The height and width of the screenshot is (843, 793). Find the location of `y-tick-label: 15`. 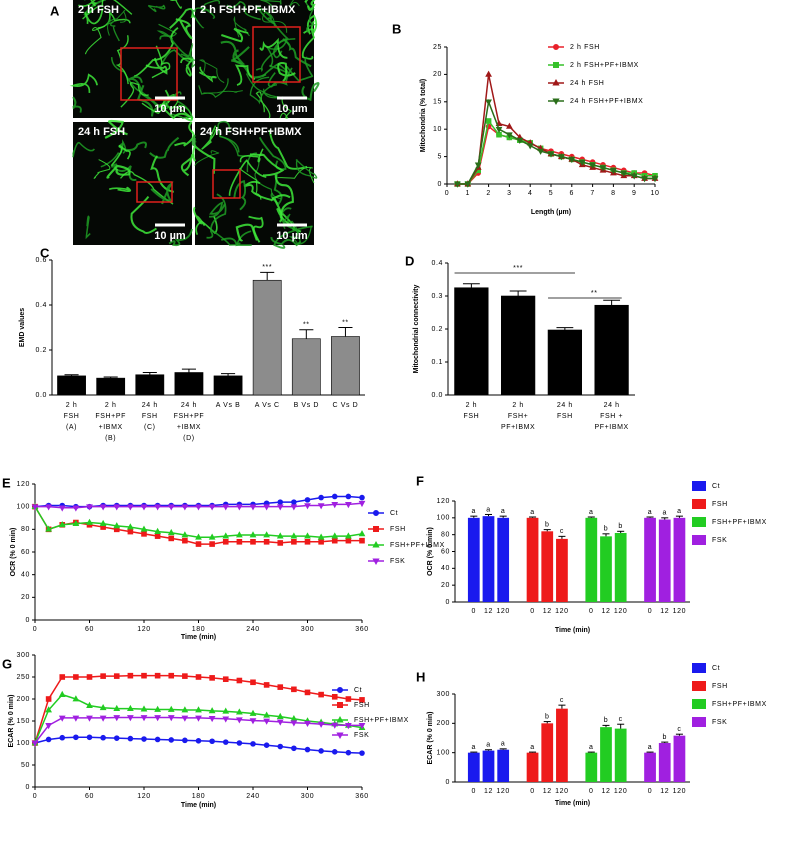

y-tick-label: 15 is located at coordinates (437, 102).